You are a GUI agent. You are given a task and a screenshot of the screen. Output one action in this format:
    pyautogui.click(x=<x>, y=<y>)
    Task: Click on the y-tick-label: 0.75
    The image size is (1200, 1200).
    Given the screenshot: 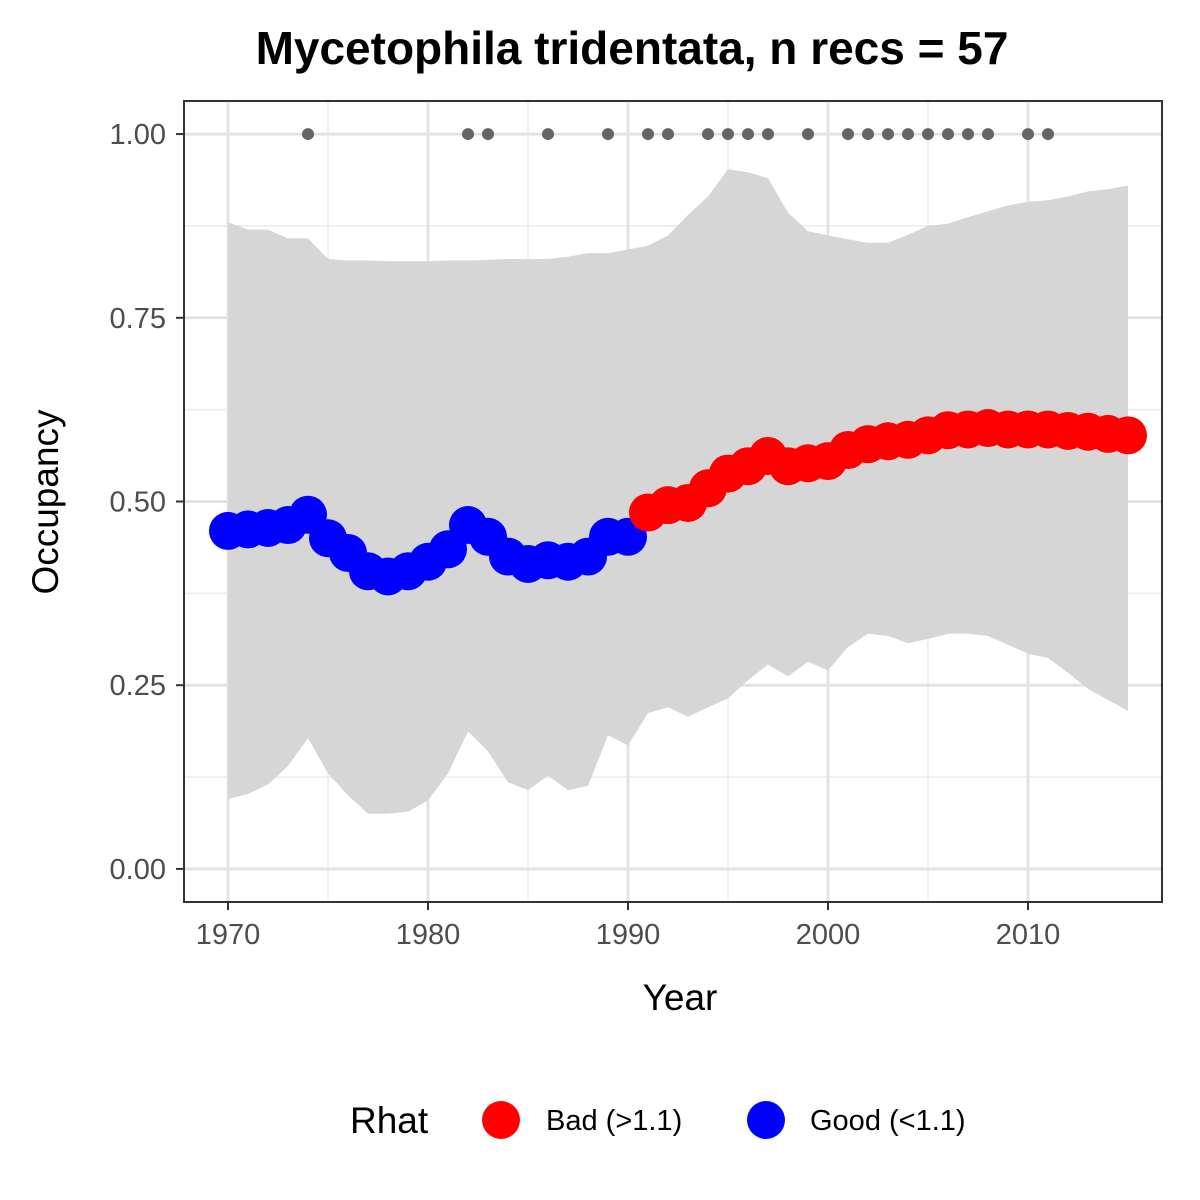 What is the action you would take?
    pyautogui.click(x=138, y=319)
    